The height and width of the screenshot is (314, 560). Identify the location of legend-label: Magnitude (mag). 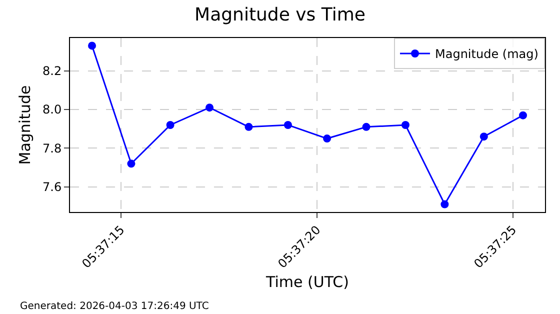
(486, 54).